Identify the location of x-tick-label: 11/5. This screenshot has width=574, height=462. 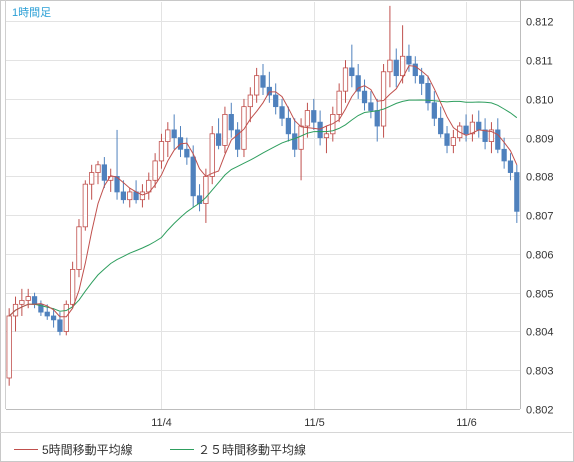
(314, 423).